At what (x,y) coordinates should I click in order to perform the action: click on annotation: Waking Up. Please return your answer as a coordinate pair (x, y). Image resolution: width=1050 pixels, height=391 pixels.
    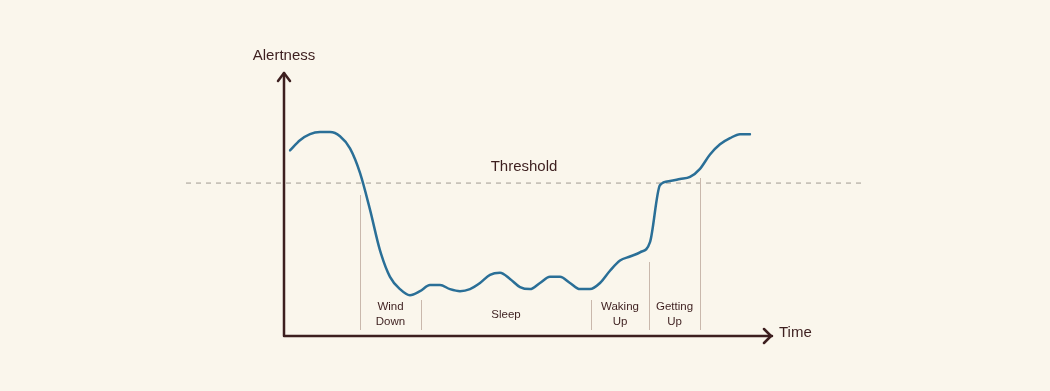
    Looking at the image, I should click on (620, 314).